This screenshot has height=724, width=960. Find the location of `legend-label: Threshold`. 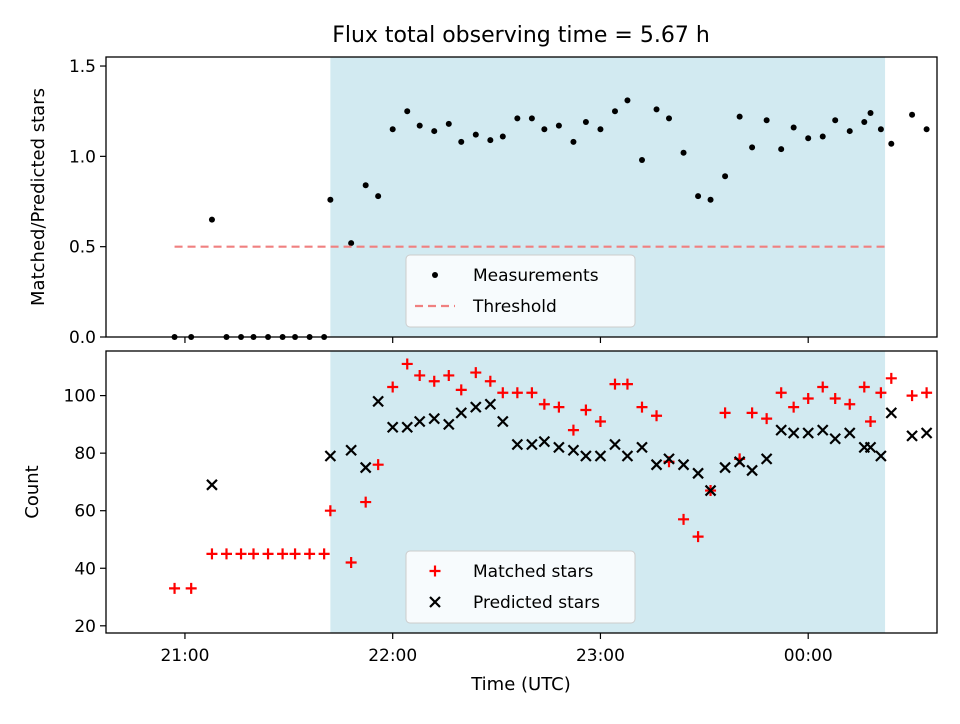

legend-label: Threshold is located at coordinates (514, 307).